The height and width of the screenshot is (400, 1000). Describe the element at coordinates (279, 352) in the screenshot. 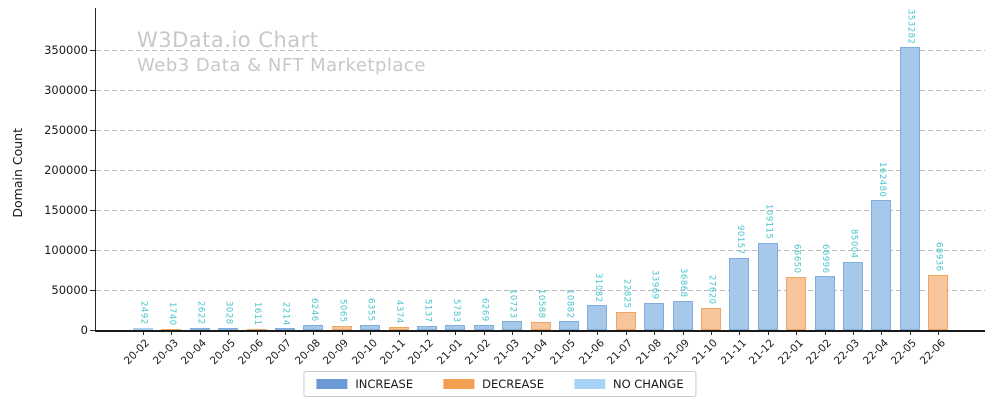

I see `x-tick-label: 20-07` at that location.